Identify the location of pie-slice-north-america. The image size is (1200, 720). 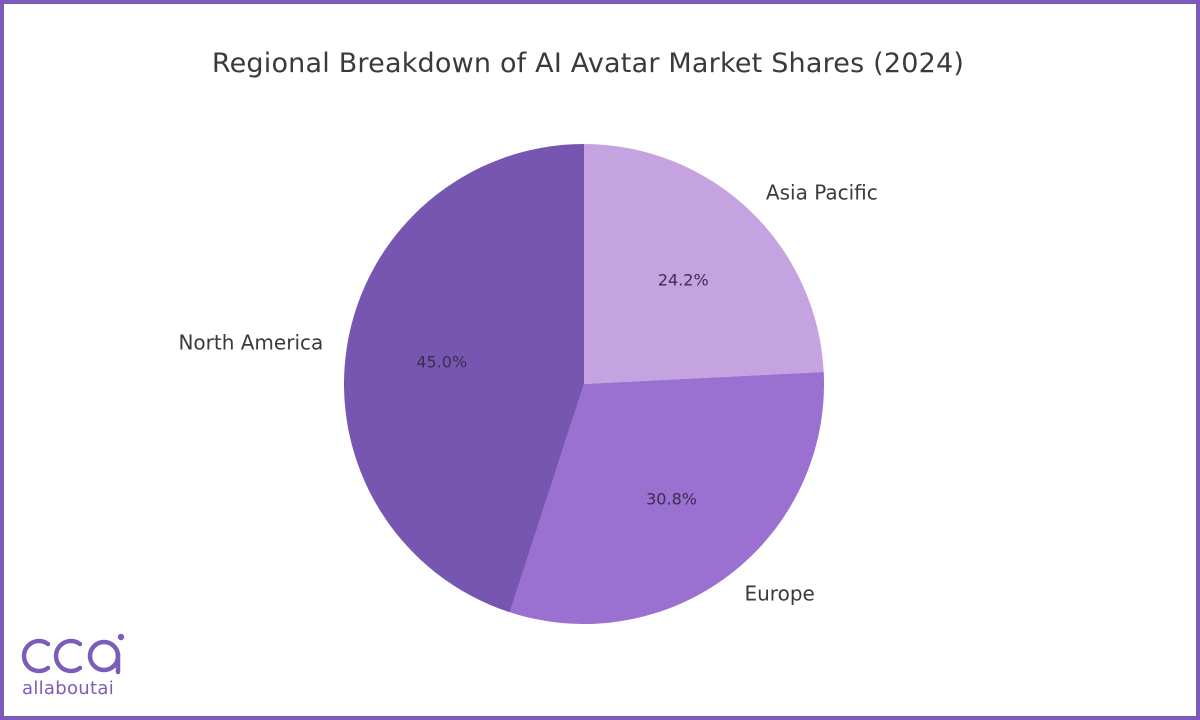
(463, 378).